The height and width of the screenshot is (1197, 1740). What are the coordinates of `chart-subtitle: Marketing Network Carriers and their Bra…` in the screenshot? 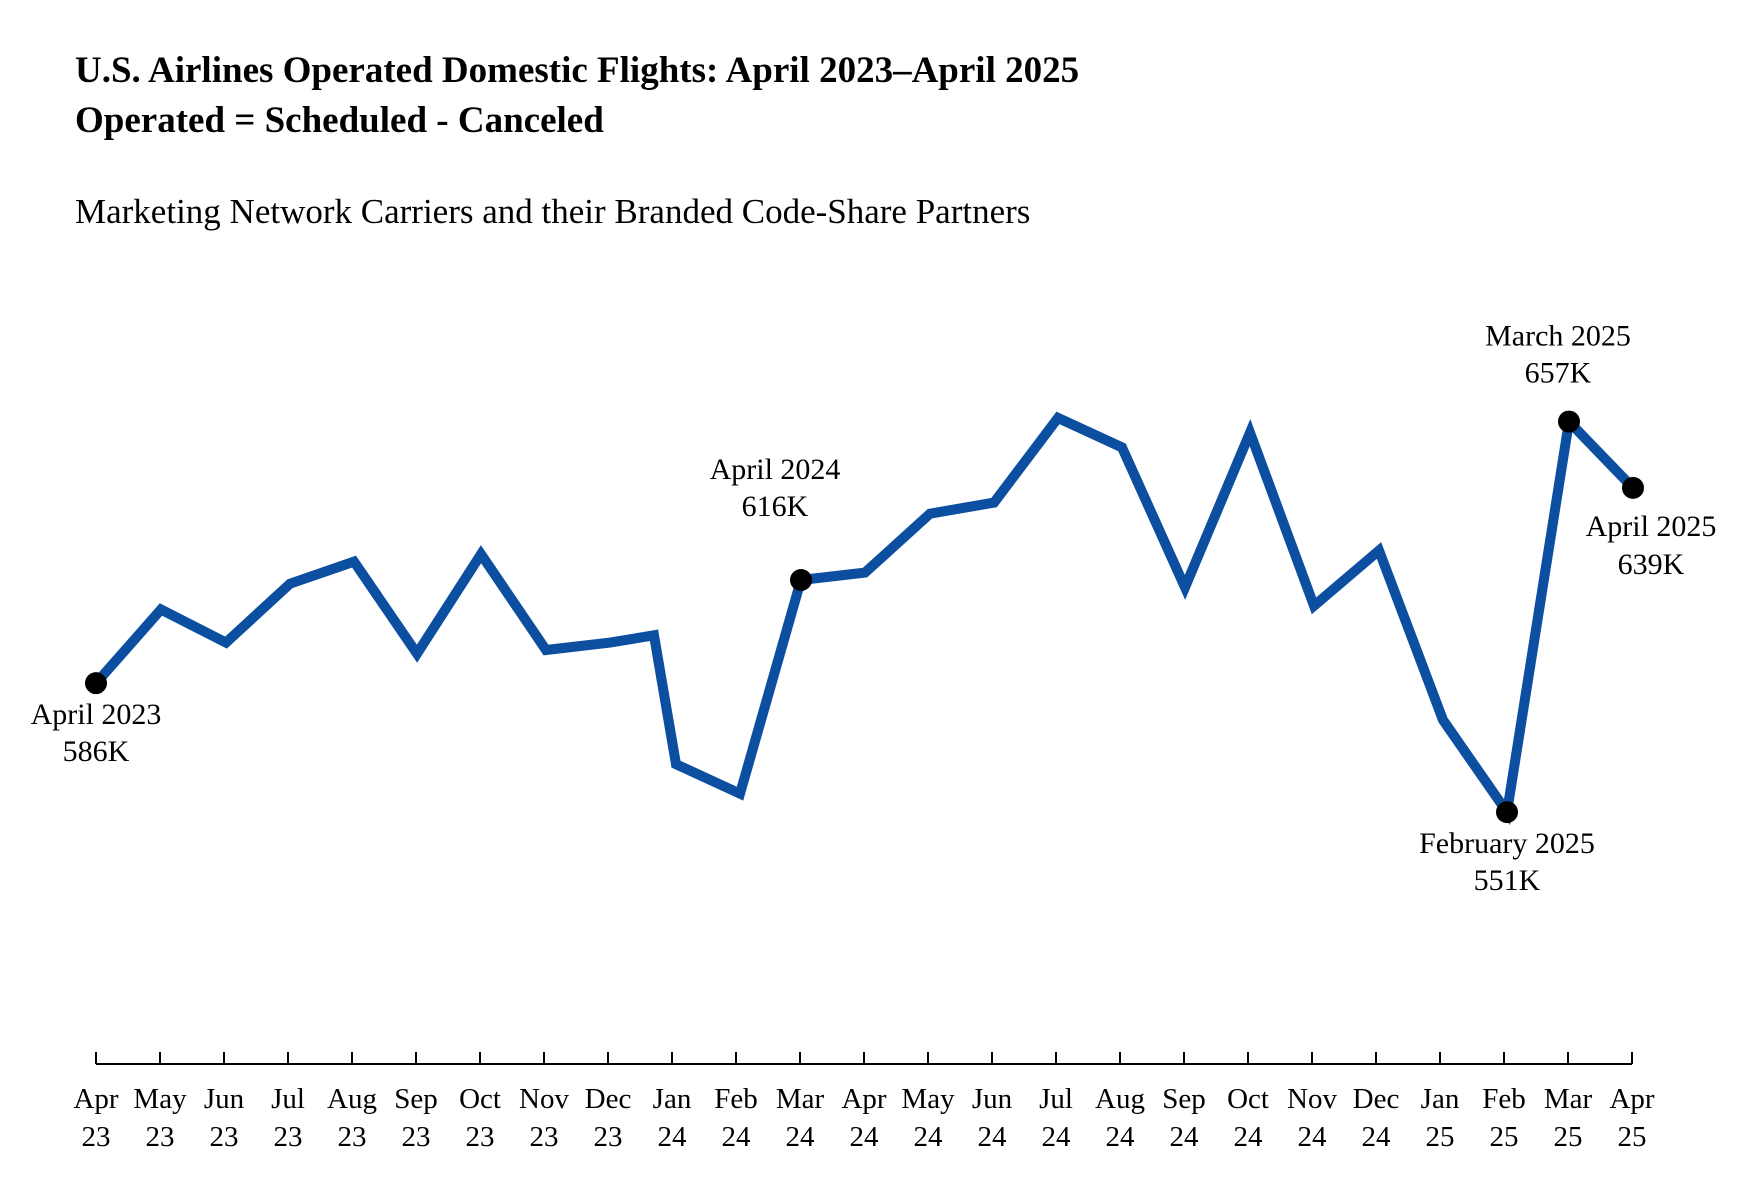 It's located at (553, 211).